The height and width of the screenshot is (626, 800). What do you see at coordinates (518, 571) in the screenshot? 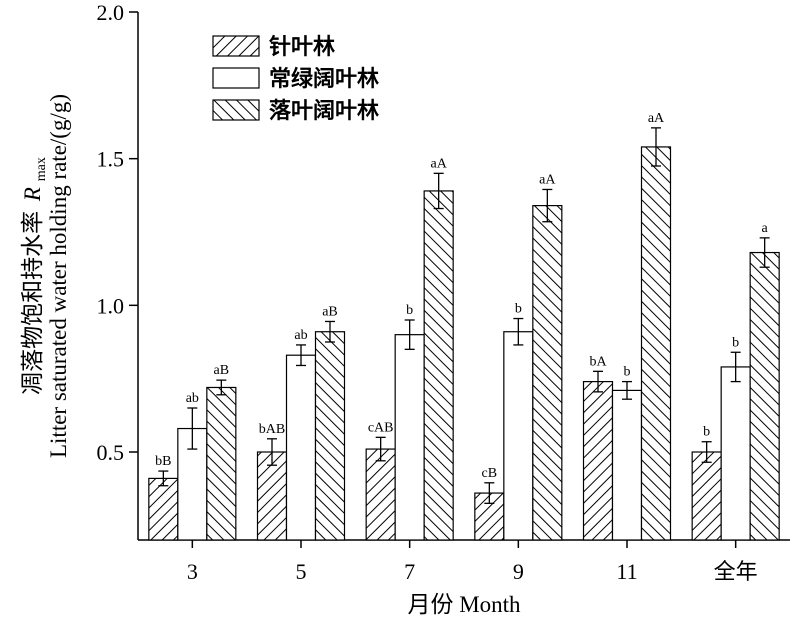
I see `x-tick-label: 9` at bounding box center [518, 571].